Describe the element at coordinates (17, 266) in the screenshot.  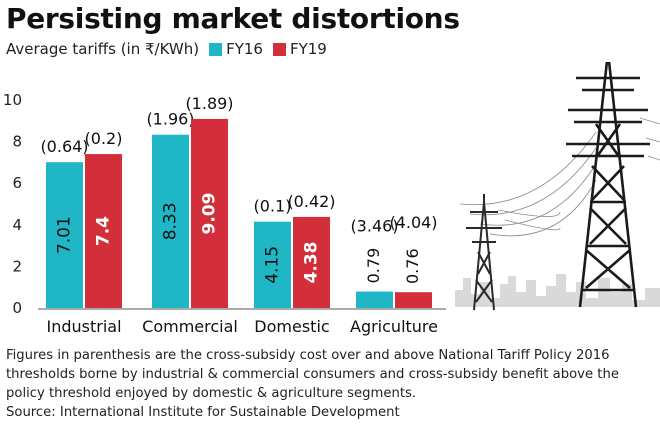
I see `y-tick-label: 2` at that location.